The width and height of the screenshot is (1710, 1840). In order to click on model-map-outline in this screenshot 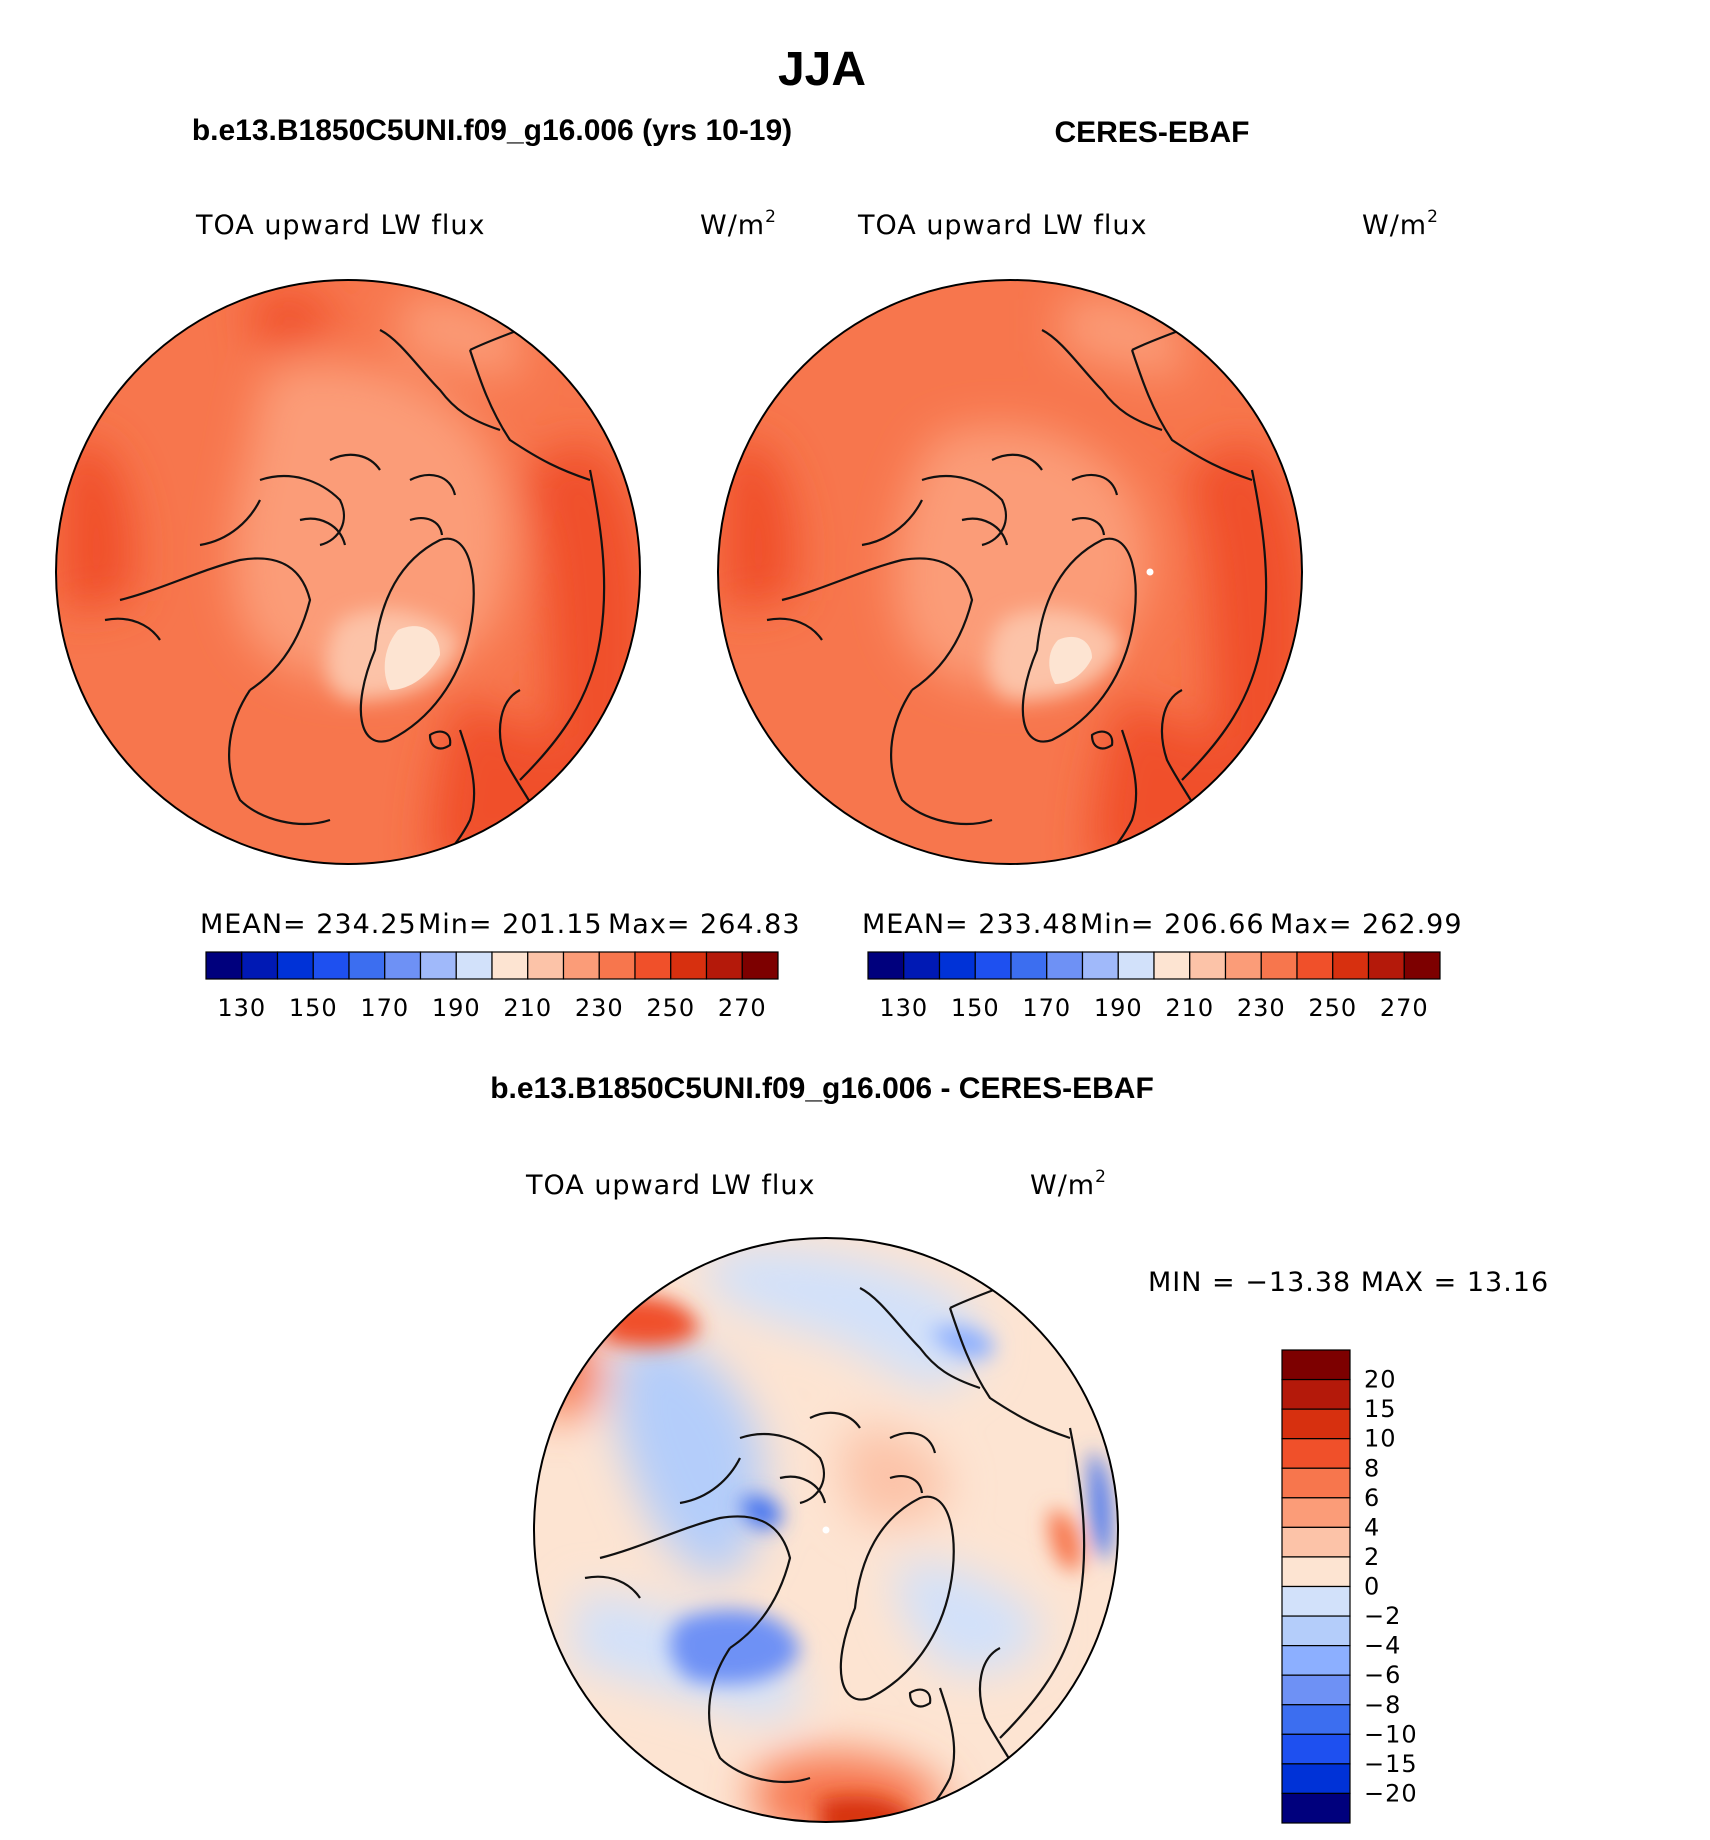, I will do `click(348, 572)`.